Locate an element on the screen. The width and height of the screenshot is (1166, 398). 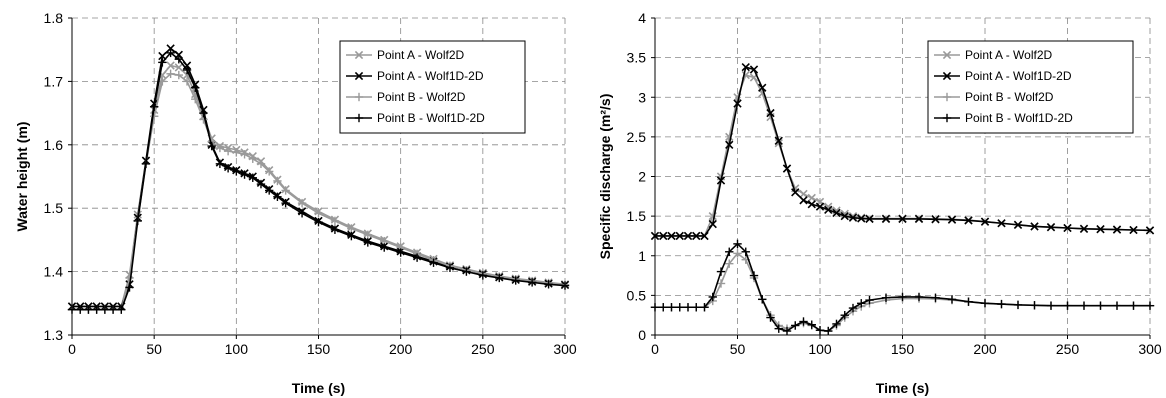
y-tick-label: 1.4 is located at coordinates (54, 272).